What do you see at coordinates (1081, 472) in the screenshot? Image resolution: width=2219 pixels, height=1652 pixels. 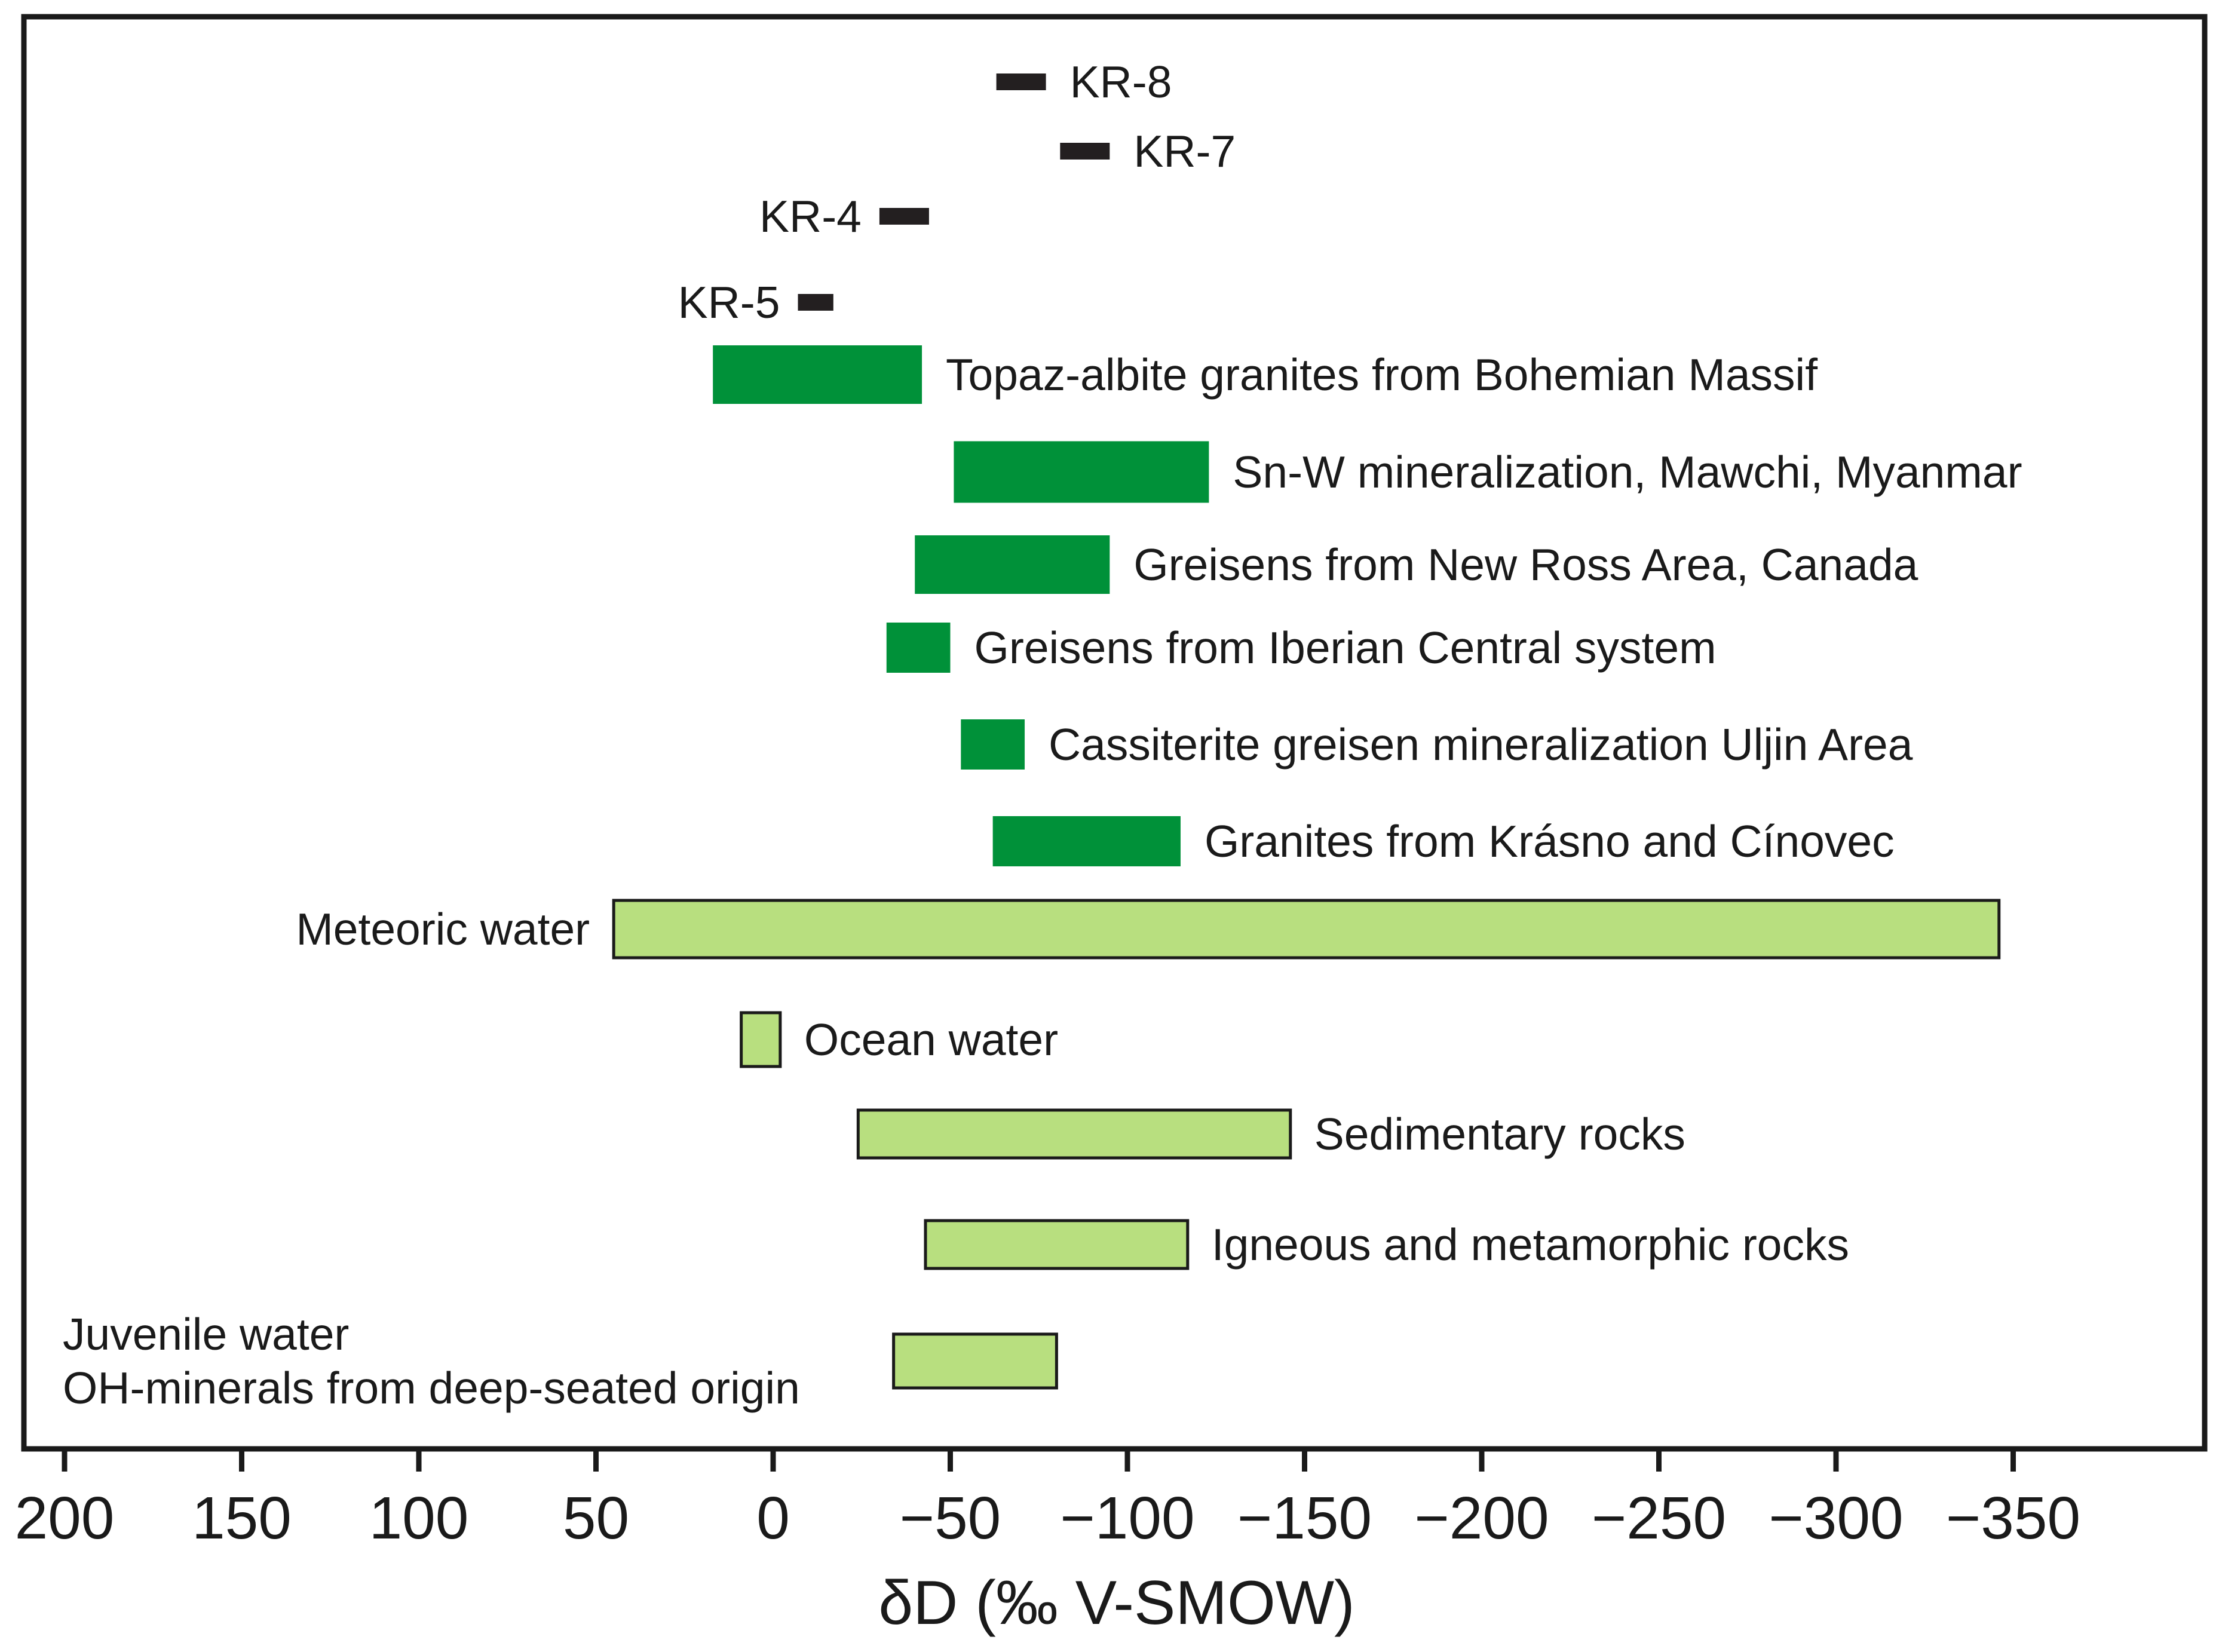 I see `range-bar-sn-w-mineralization-mawchi-myanmar` at bounding box center [1081, 472].